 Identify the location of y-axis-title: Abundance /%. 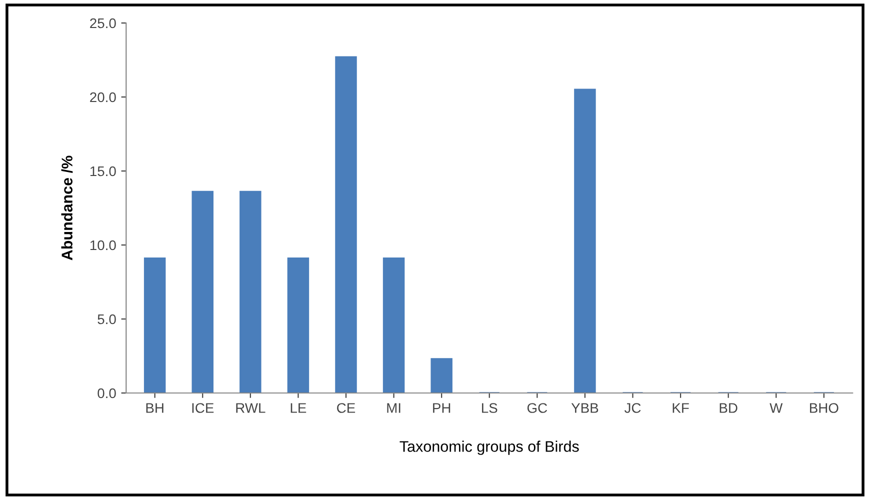
(67, 208).